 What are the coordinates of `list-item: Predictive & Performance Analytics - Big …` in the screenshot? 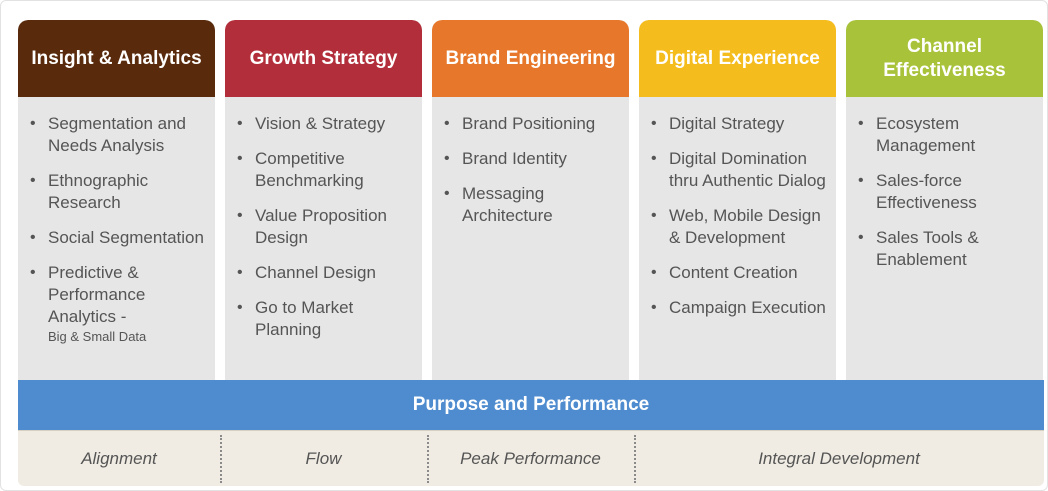 It's located at (117, 303).